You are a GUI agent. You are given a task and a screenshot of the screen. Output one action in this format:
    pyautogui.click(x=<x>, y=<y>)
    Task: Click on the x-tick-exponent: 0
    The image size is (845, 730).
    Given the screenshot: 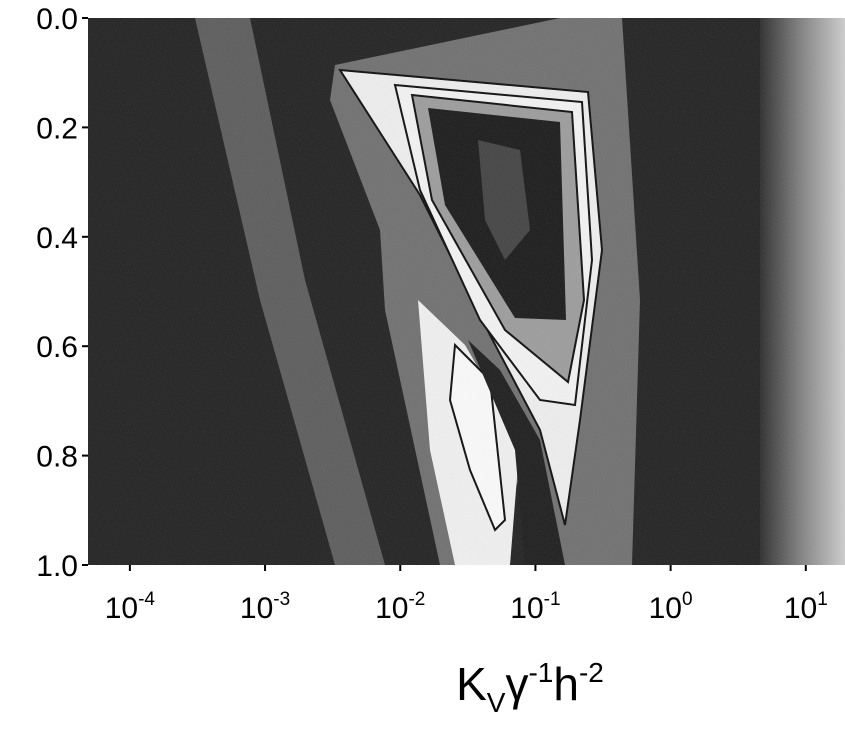 What is the action you would take?
    pyautogui.click(x=687, y=599)
    